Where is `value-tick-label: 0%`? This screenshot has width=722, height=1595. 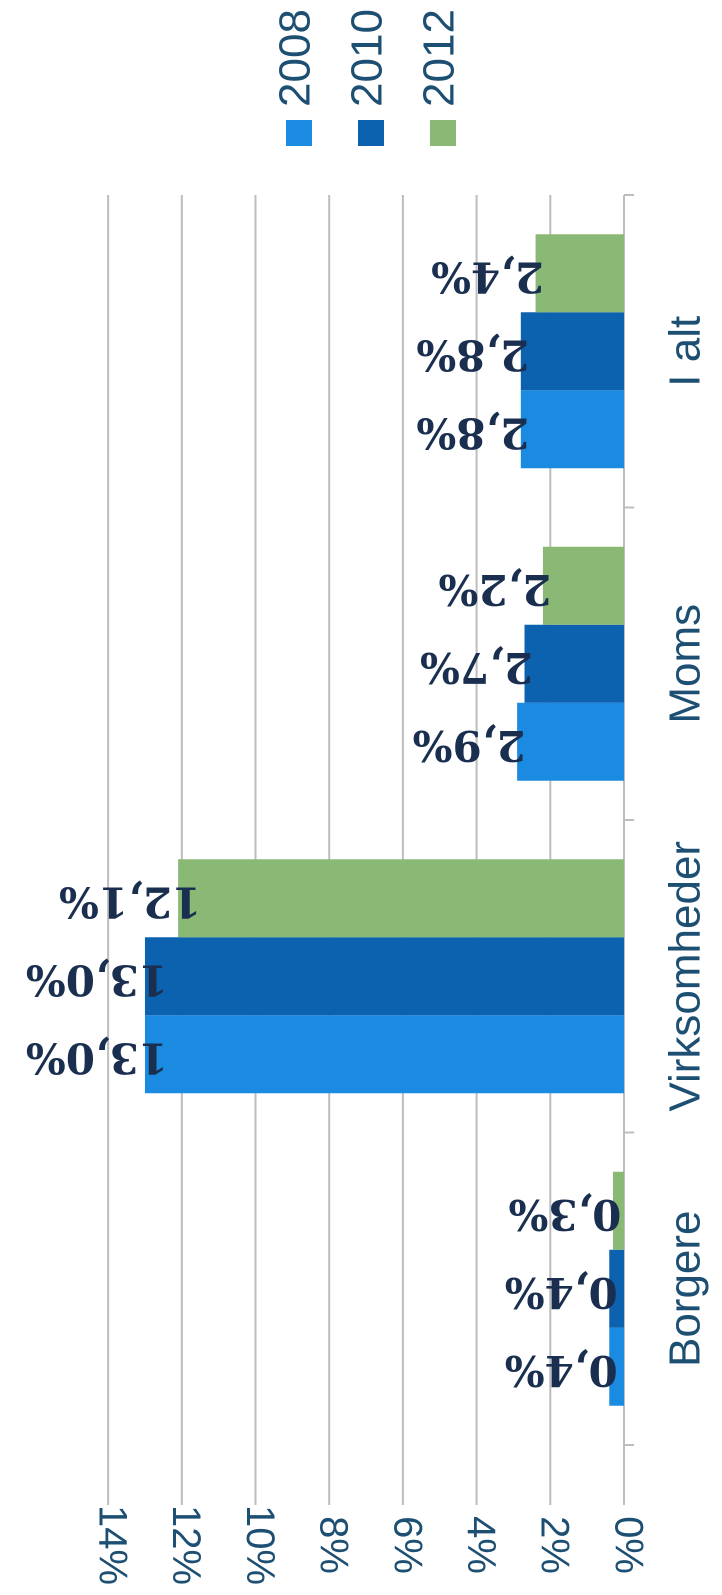
value-tick-label: 0% is located at coordinates (628, 1545).